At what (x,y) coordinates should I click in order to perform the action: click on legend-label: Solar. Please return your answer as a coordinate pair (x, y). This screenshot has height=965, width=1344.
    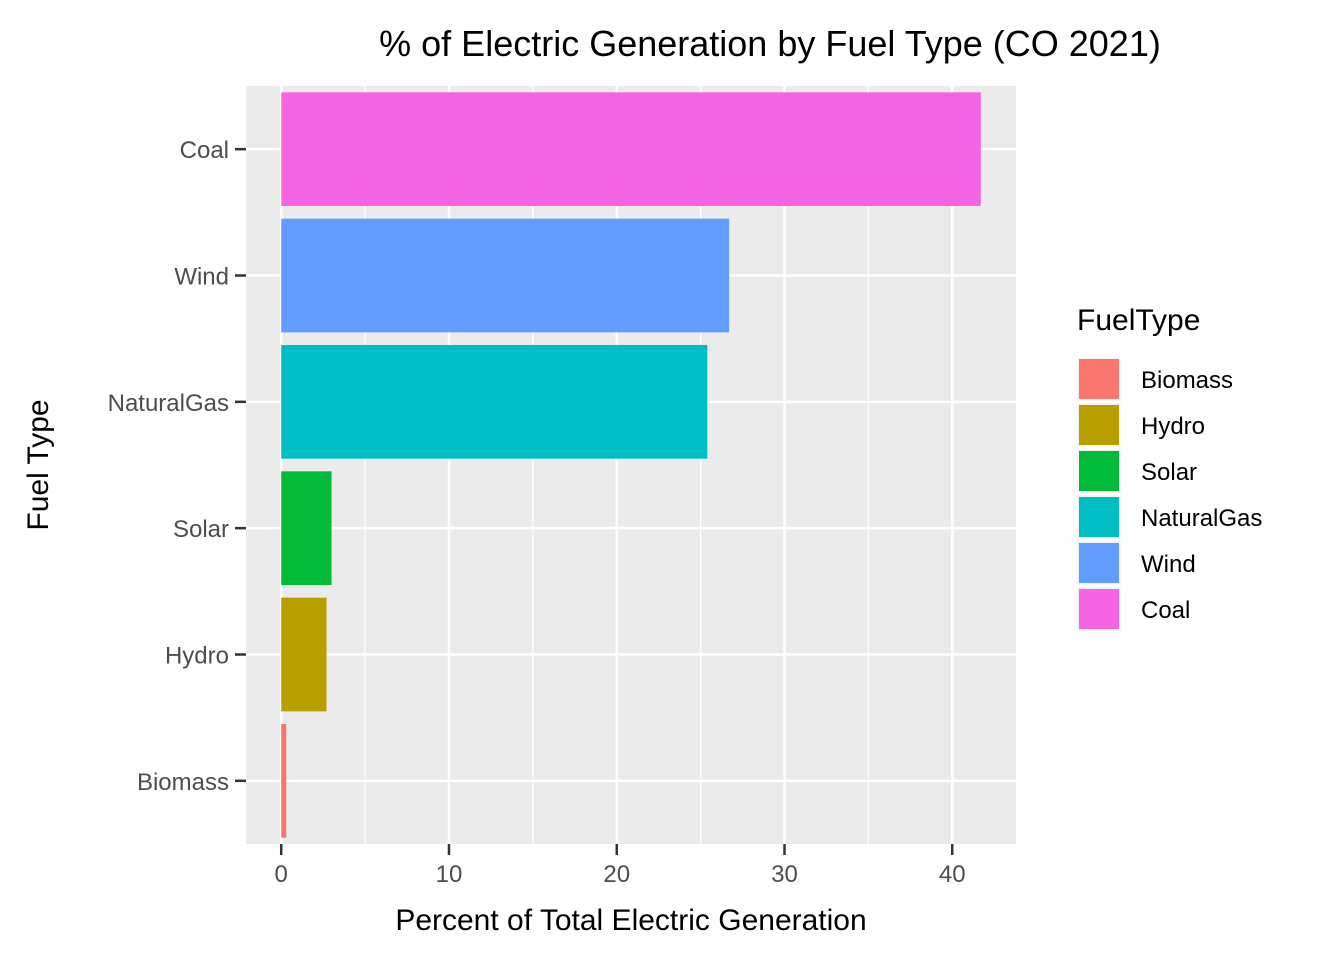
    Looking at the image, I should click on (1169, 472).